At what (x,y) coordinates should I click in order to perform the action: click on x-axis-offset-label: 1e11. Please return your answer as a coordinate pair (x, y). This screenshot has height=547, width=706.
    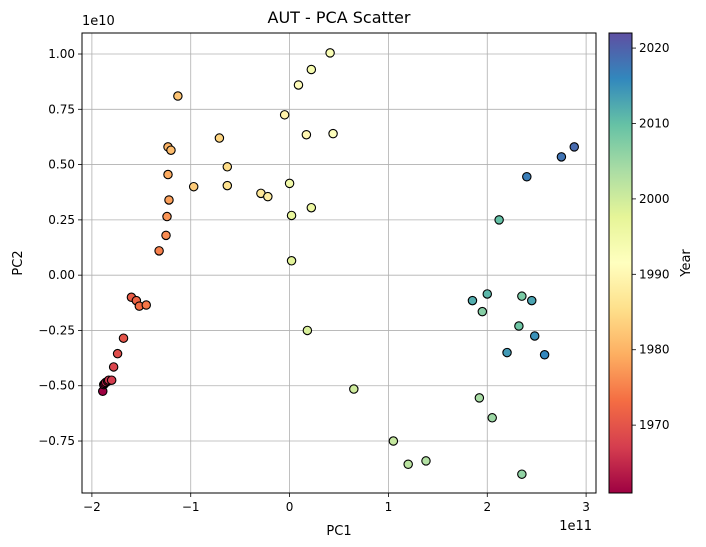
    Looking at the image, I should click on (575, 526).